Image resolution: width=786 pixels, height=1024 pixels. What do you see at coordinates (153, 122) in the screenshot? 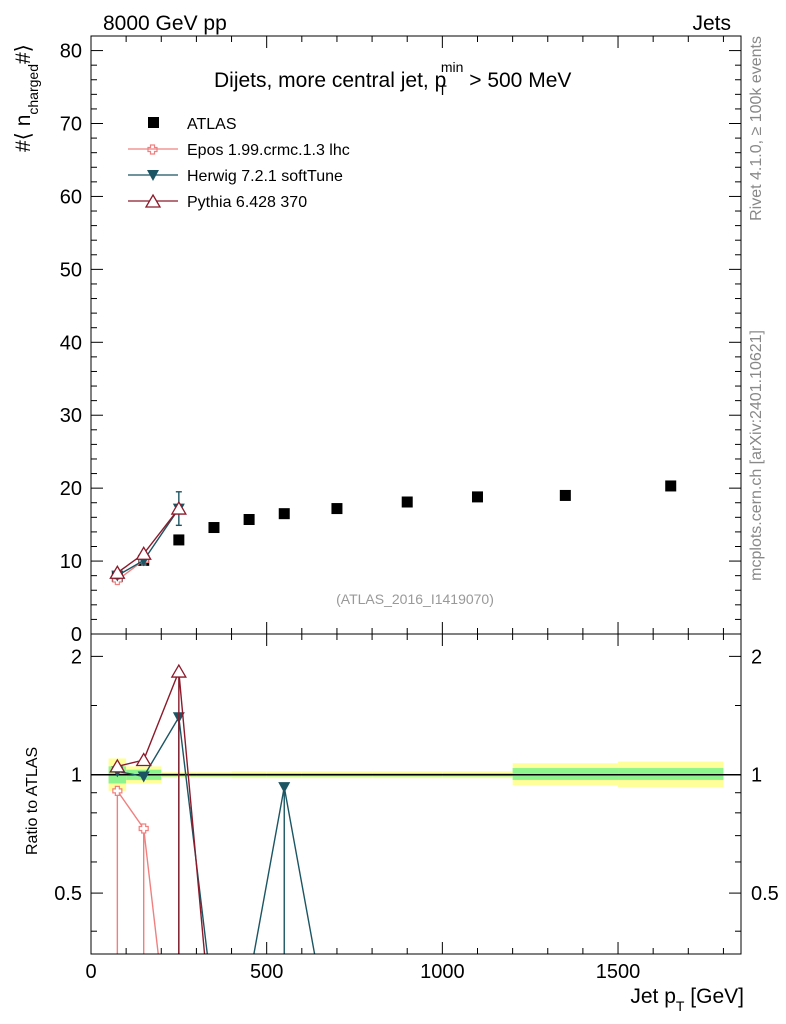
I see `legend-marker-atlas` at bounding box center [153, 122].